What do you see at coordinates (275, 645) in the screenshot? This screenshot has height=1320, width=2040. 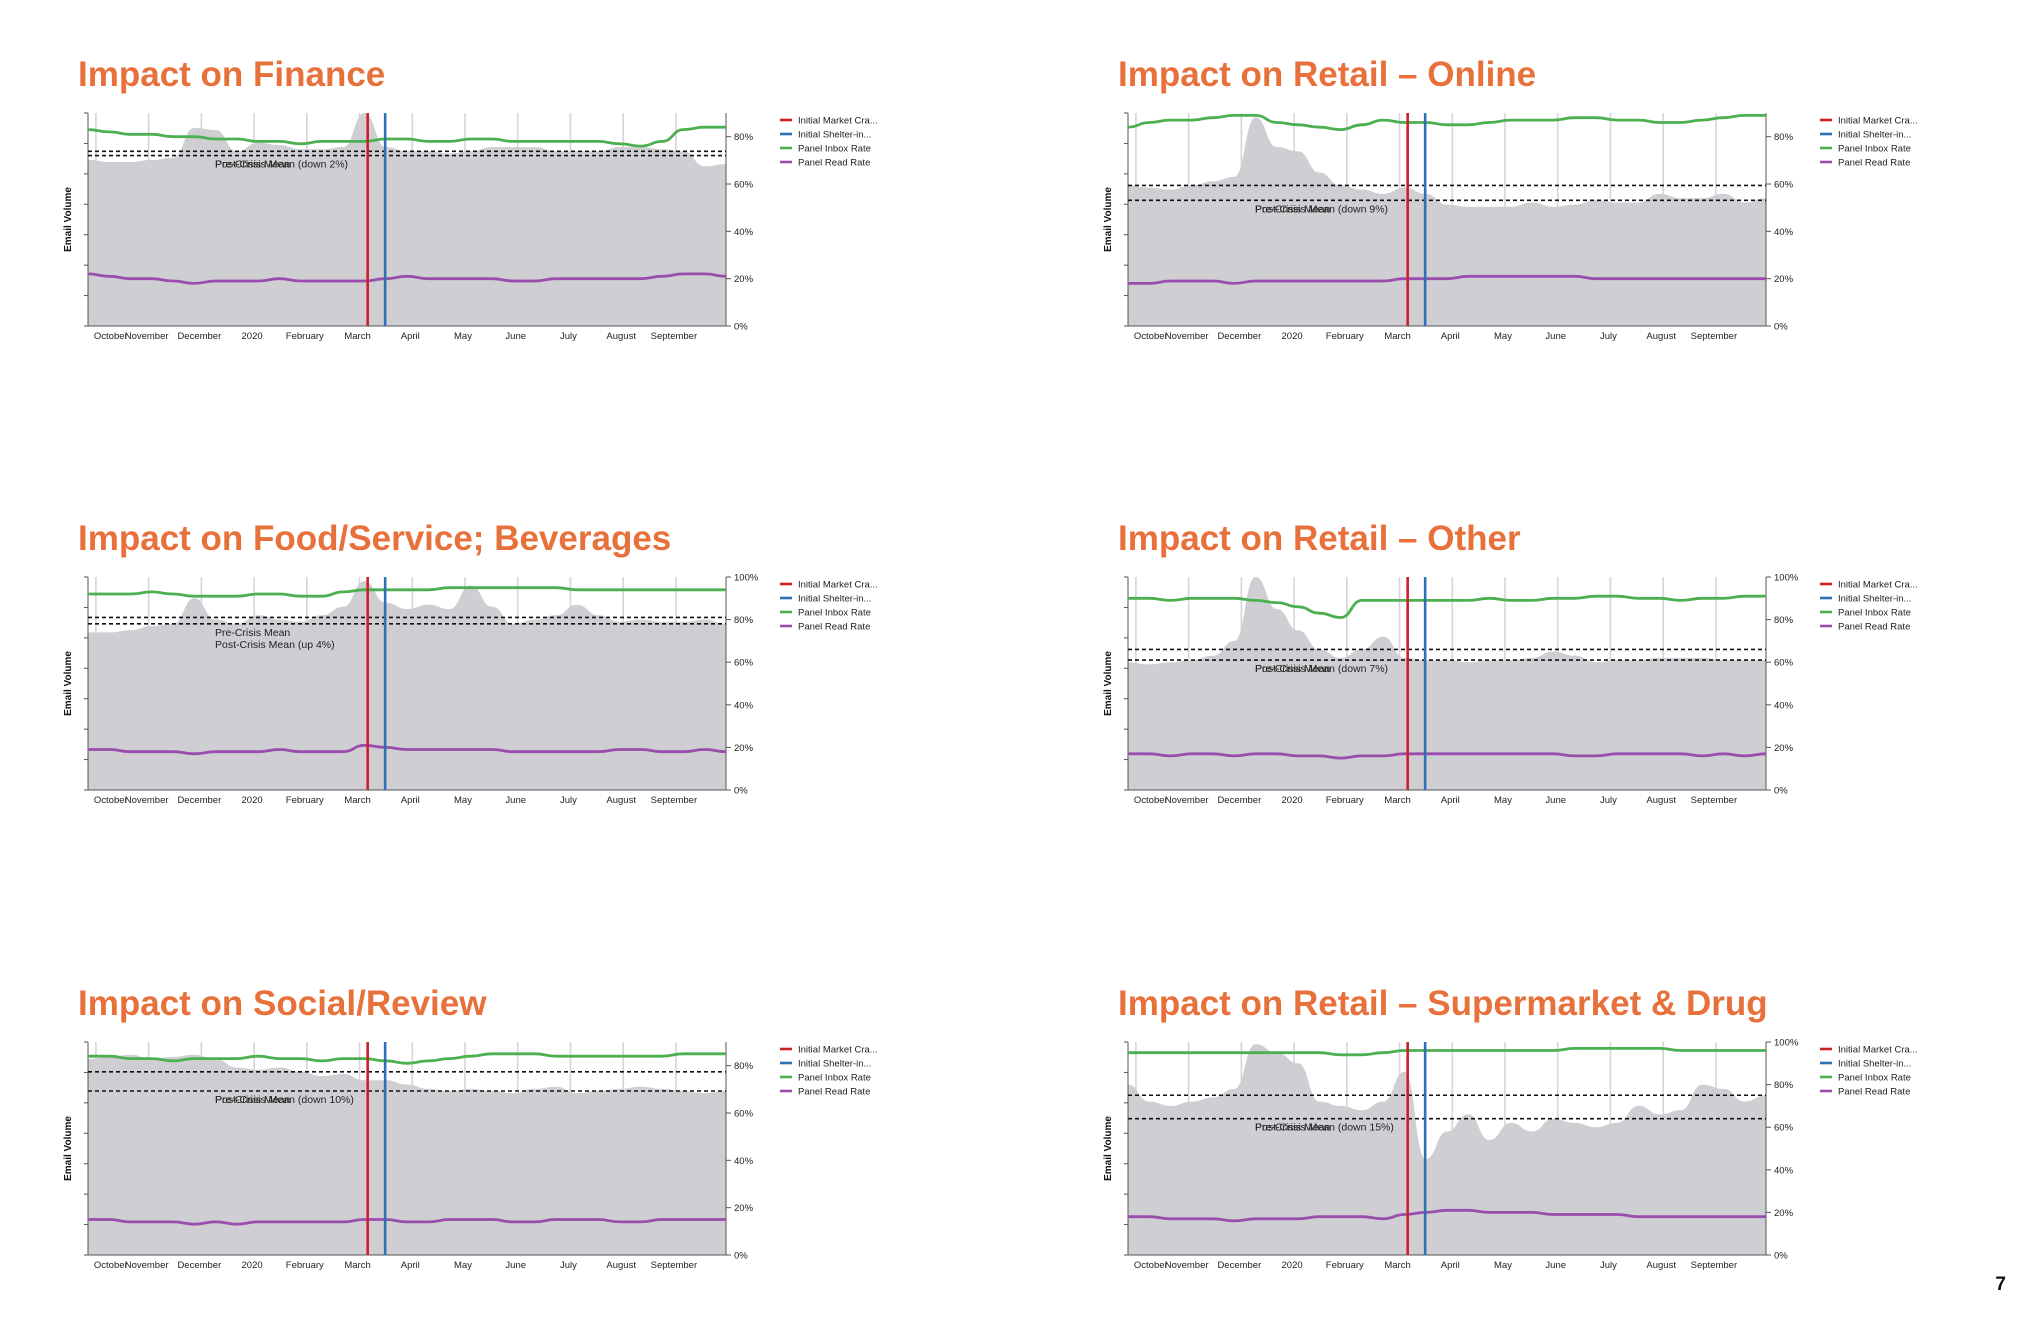 I see `post-crisis-mean-label: Post-Crisis Mean (up 4%)` at bounding box center [275, 645].